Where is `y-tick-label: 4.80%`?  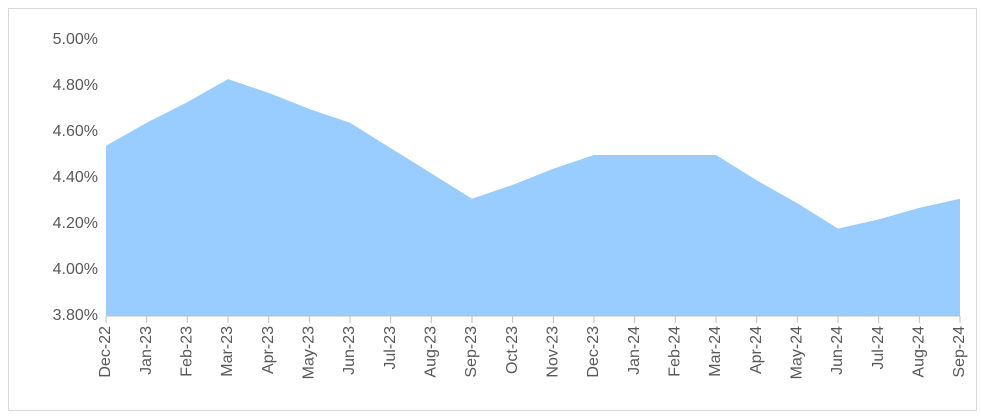 y-tick-label: 4.80% is located at coordinates (75, 85).